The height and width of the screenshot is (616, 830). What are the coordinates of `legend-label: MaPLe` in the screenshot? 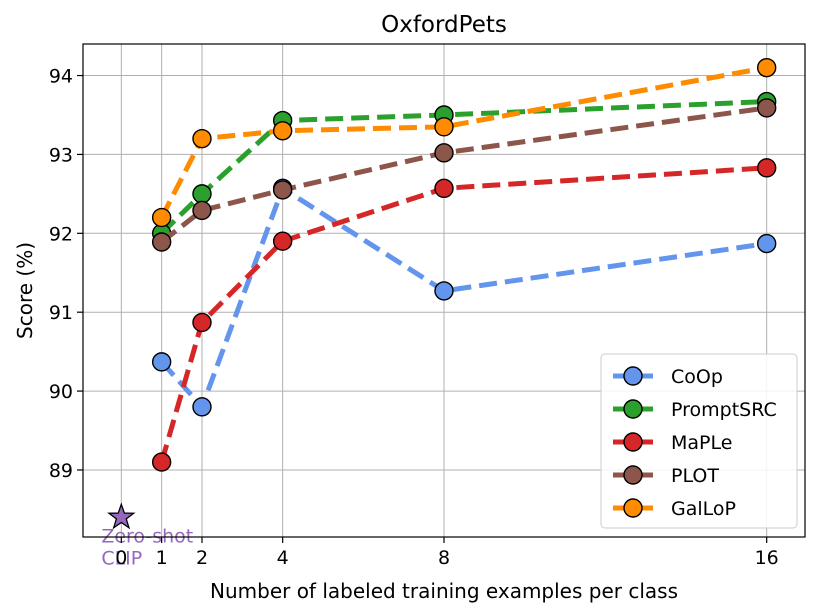 It's located at (701, 443).